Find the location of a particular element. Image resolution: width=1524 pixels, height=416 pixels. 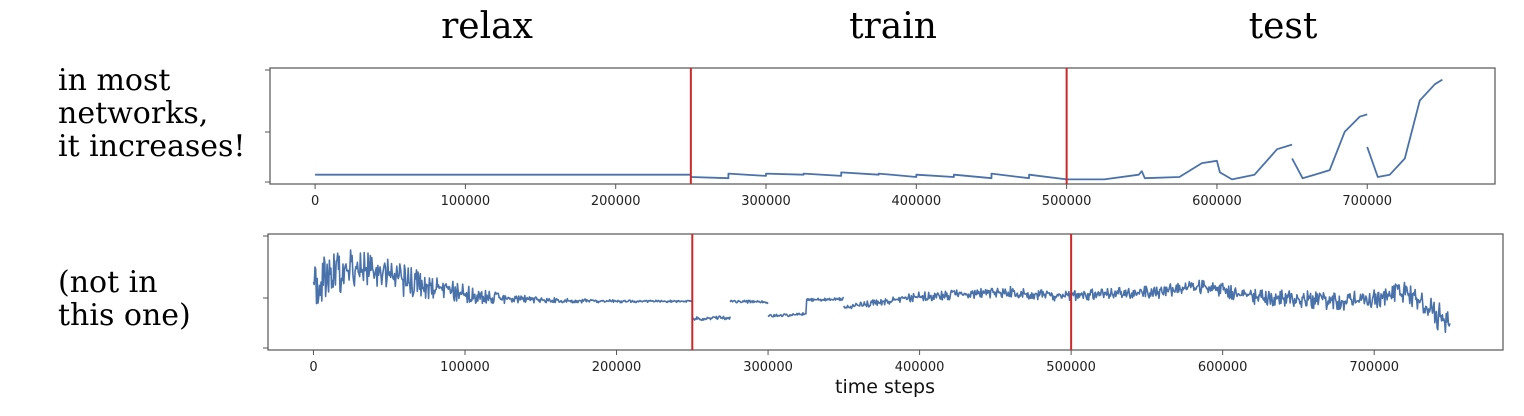

heading-relax: relax is located at coordinates (487, 26).